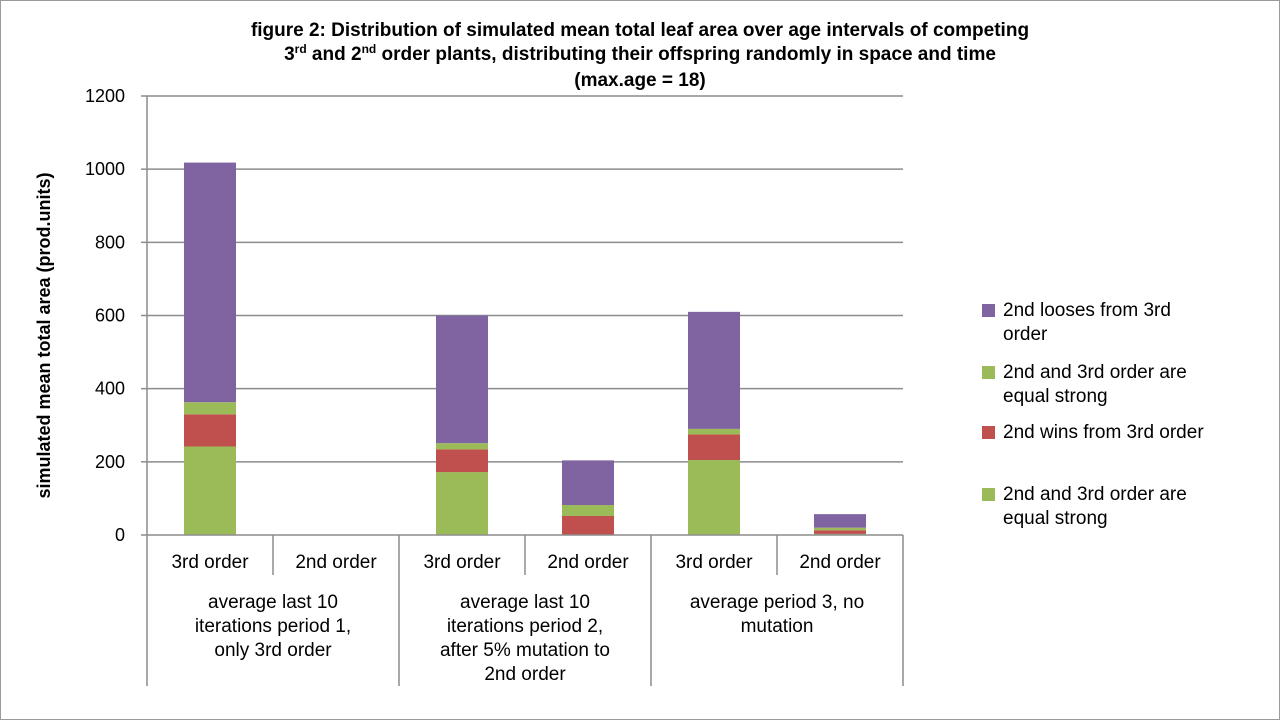 This screenshot has width=1280, height=720. Describe the element at coordinates (1103, 432) in the screenshot. I see `legend-label-series2-line-1: 2nd wins from 3rd order` at that location.